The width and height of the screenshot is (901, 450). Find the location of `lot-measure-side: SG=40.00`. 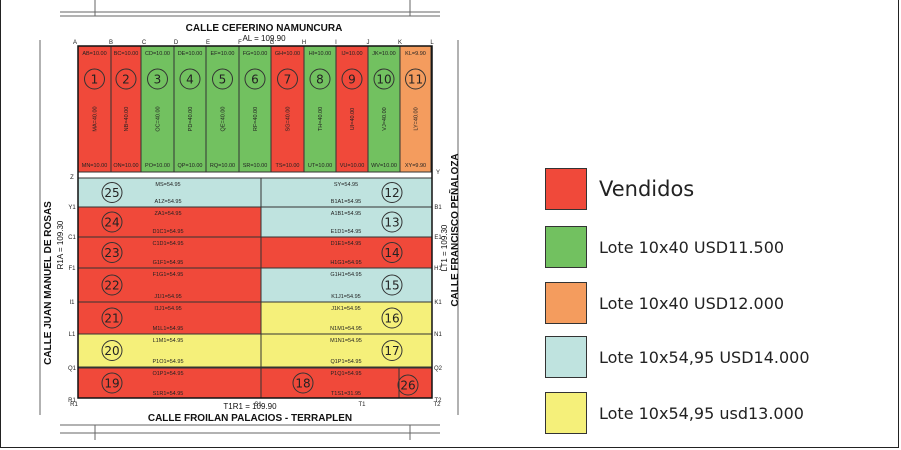

lot-measure-side: SG=40.00 is located at coordinates (289, 119).